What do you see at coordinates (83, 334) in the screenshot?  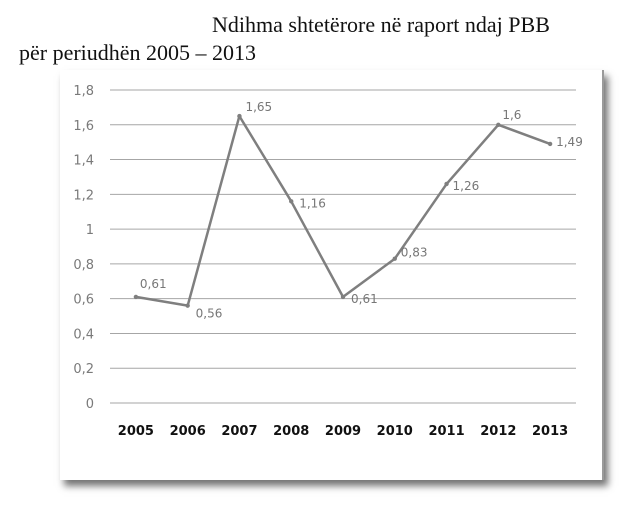 I see `y-tick-label: 0,4` at bounding box center [83, 334].